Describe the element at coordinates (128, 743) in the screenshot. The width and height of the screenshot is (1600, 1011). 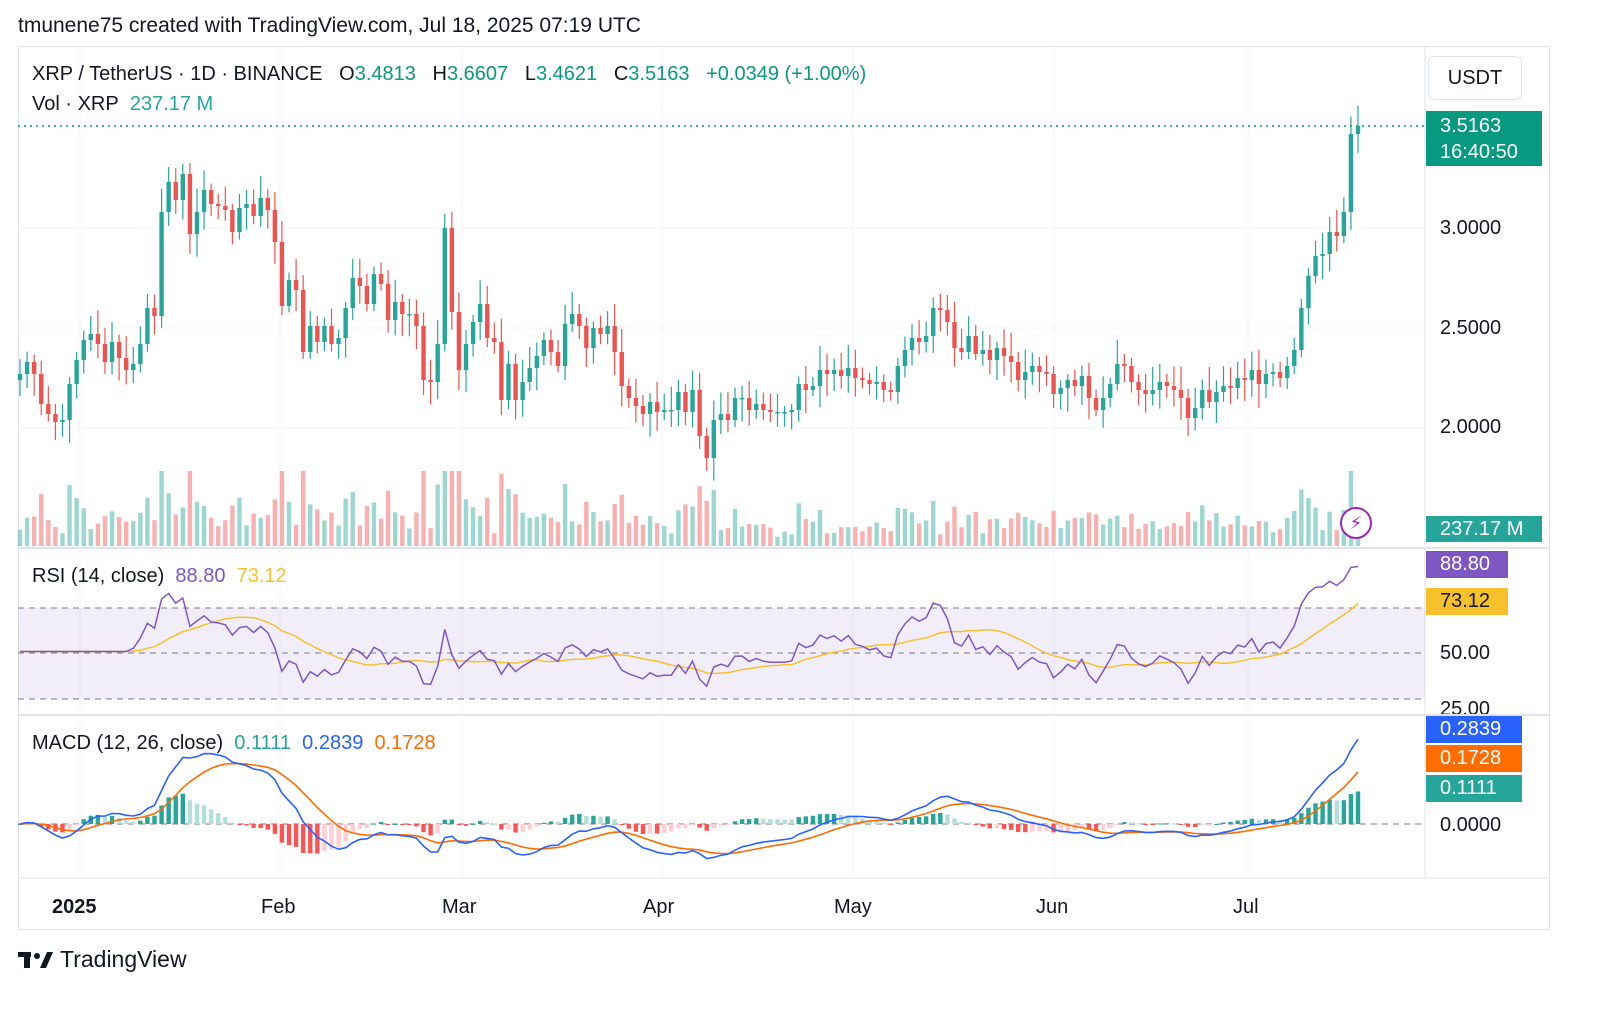
I see `macd-label: MACD (12, 26, close)` at that location.